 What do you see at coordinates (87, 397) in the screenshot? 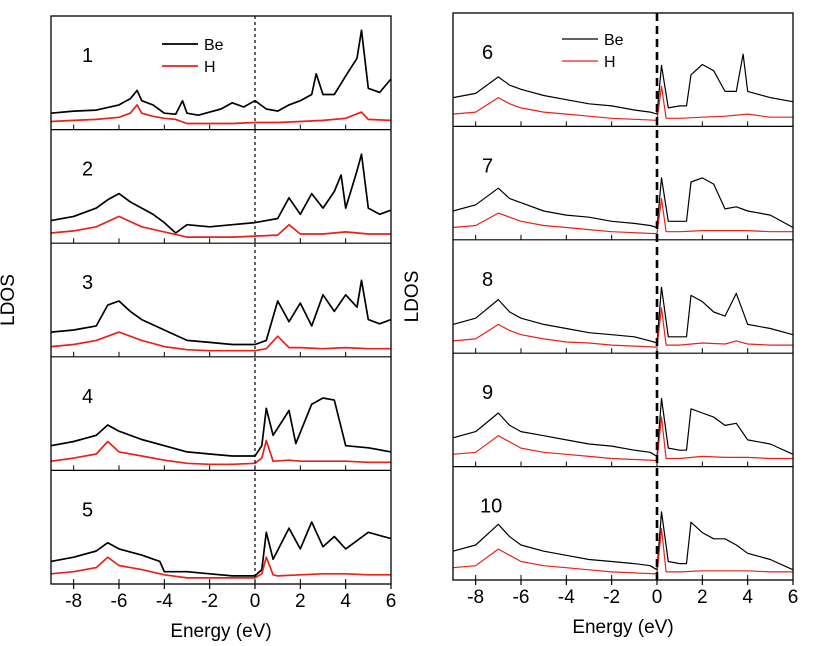
I see `panel-label-4: 4` at bounding box center [87, 397].